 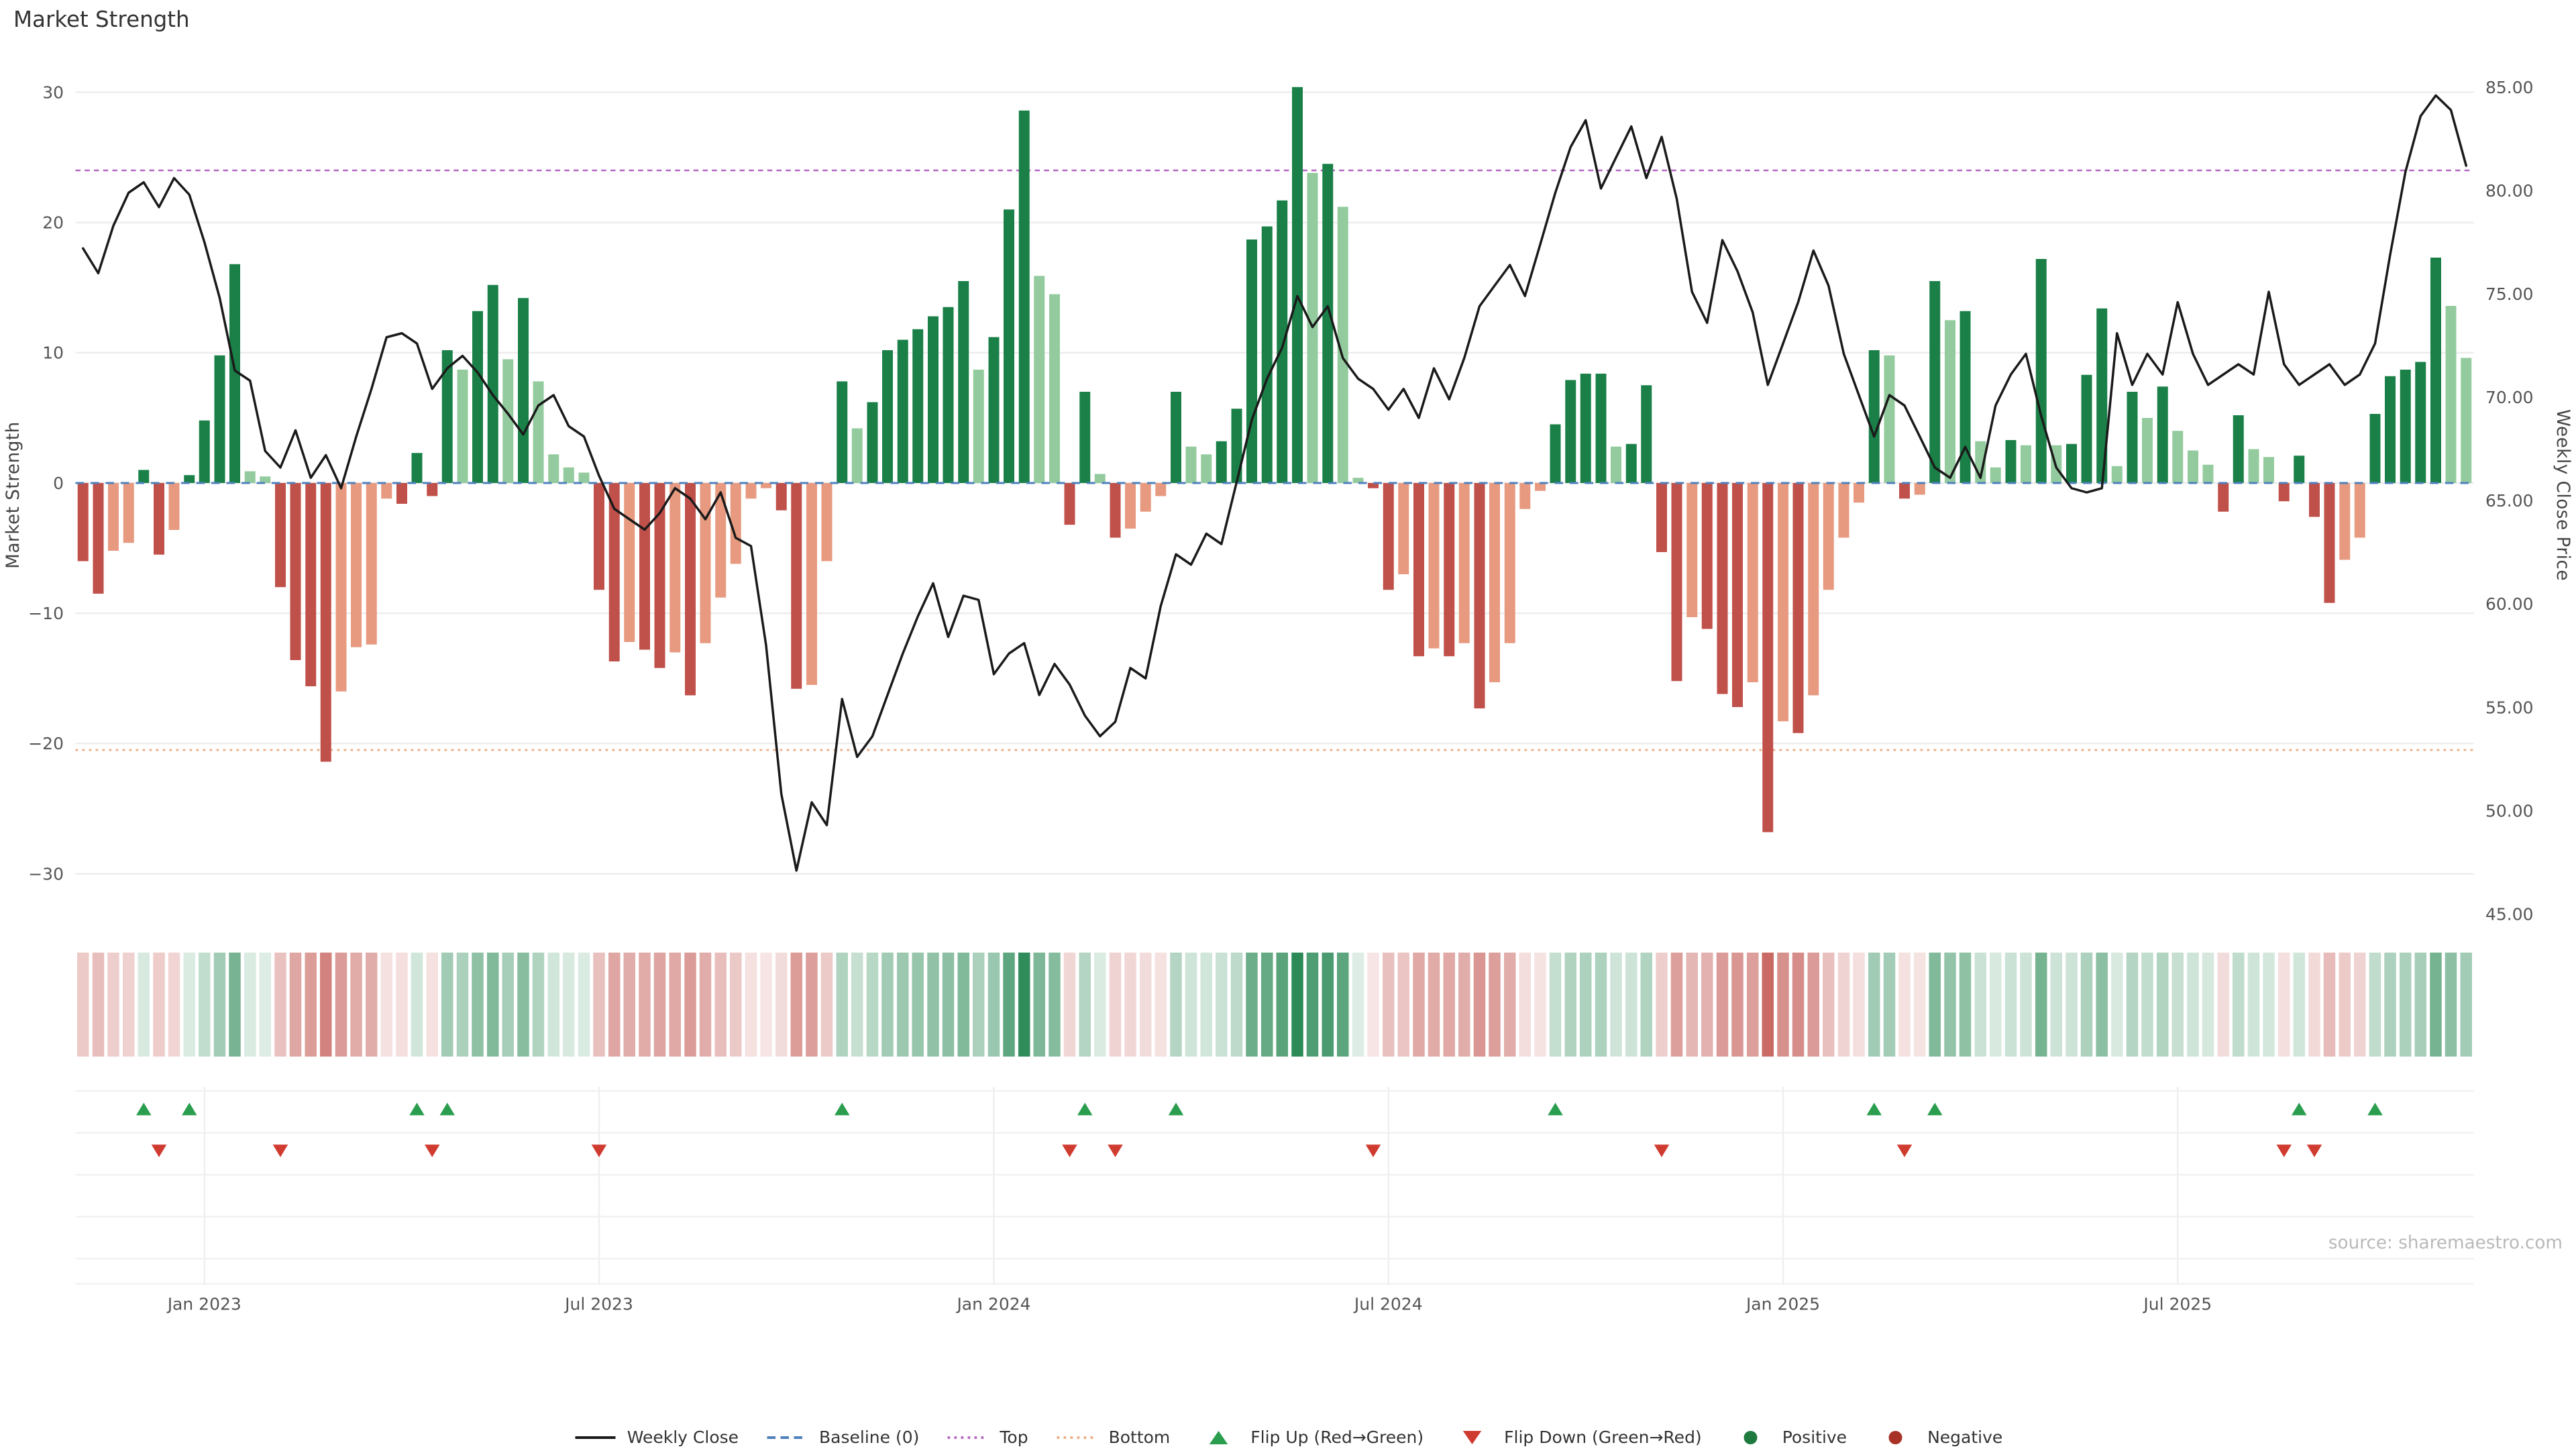 What do you see at coordinates (992, 1304) in the screenshot?
I see `svg-text: Jan 2024` at bounding box center [992, 1304].